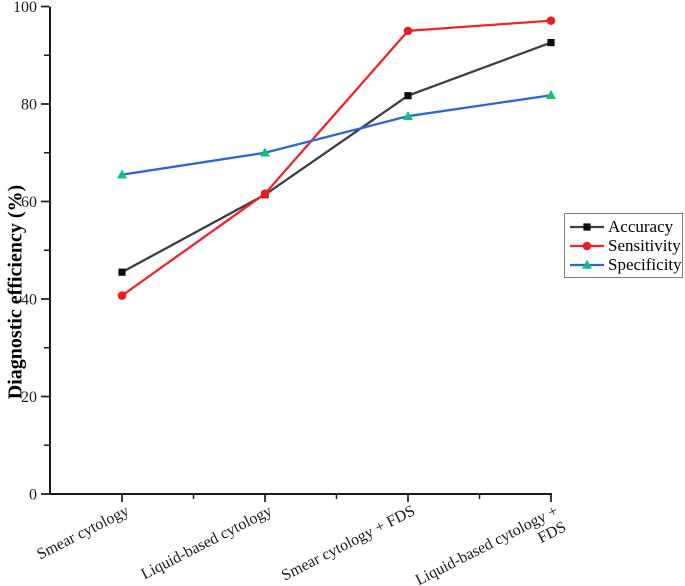 The height and width of the screenshot is (586, 685). Describe the element at coordinates (29, 105) in the screenshot. I see `y-tick-label: 80` at that location.